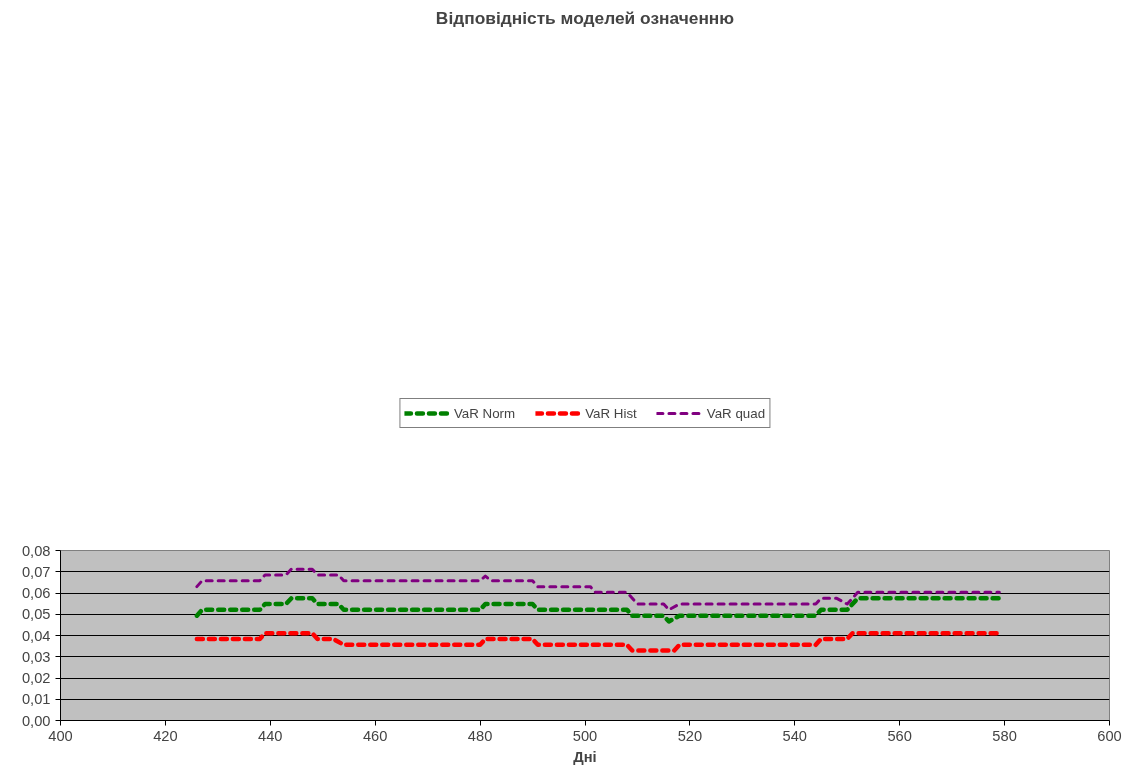  What do you see at coordinates (899, 735) in the screenshot?
I see `x-tick-label: 560` at bounding box center [899, 735].